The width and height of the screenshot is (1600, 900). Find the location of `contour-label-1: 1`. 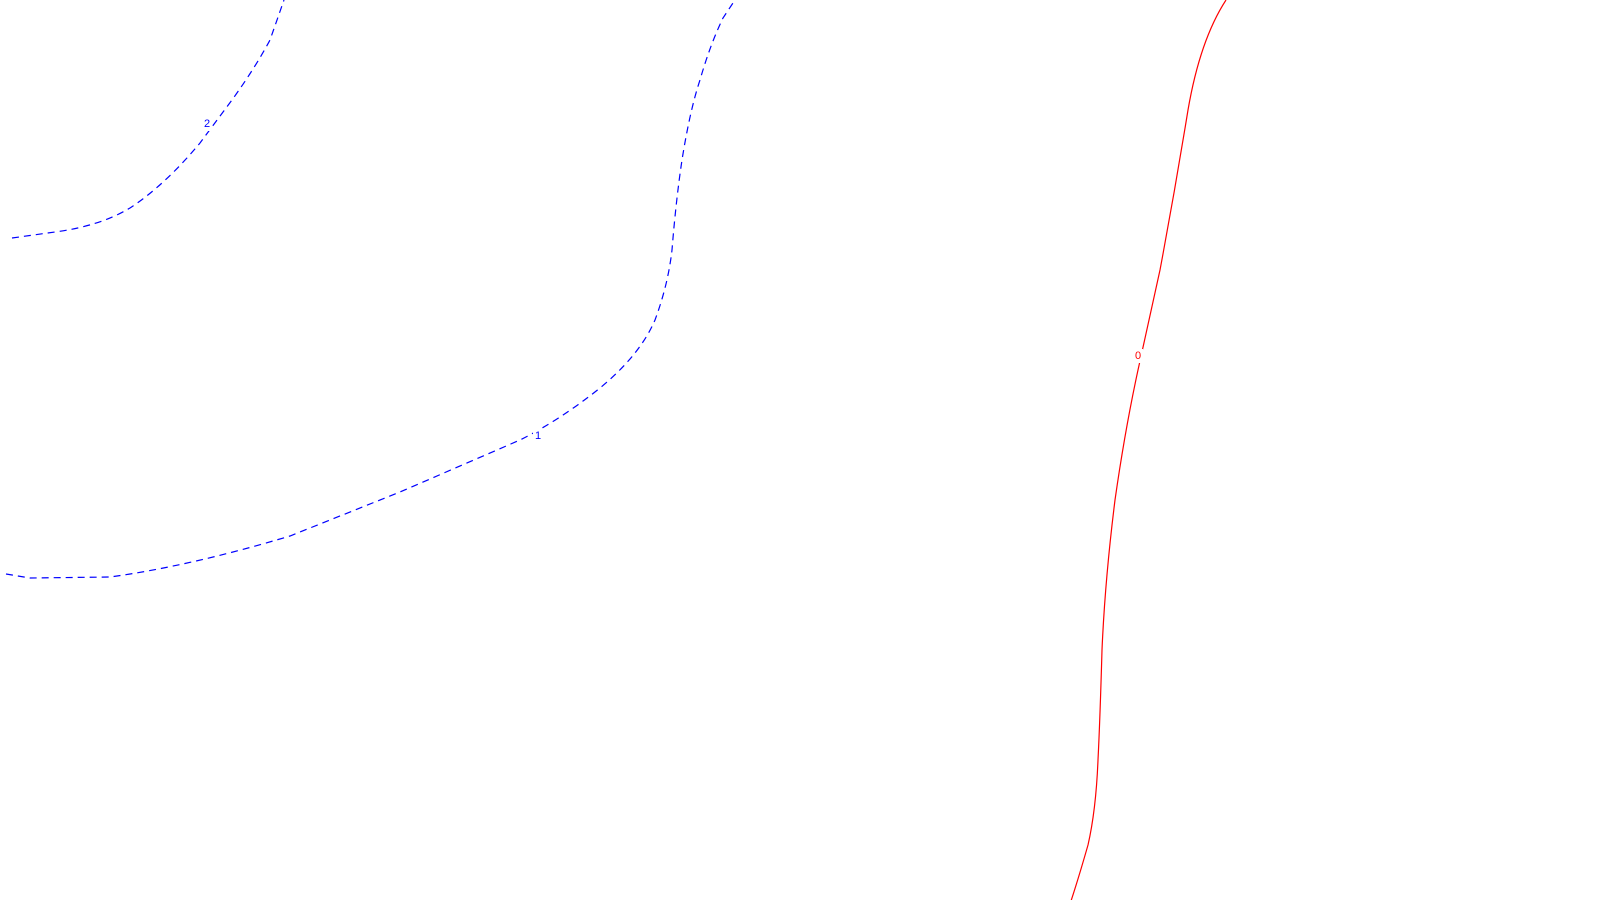

contour-label-1: 1 is located at coordinates (538, 436).